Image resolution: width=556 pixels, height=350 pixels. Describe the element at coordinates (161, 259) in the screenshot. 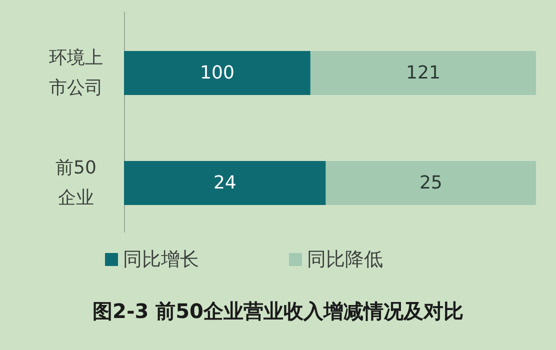

I see `legend-label: 同比增长` at that location.